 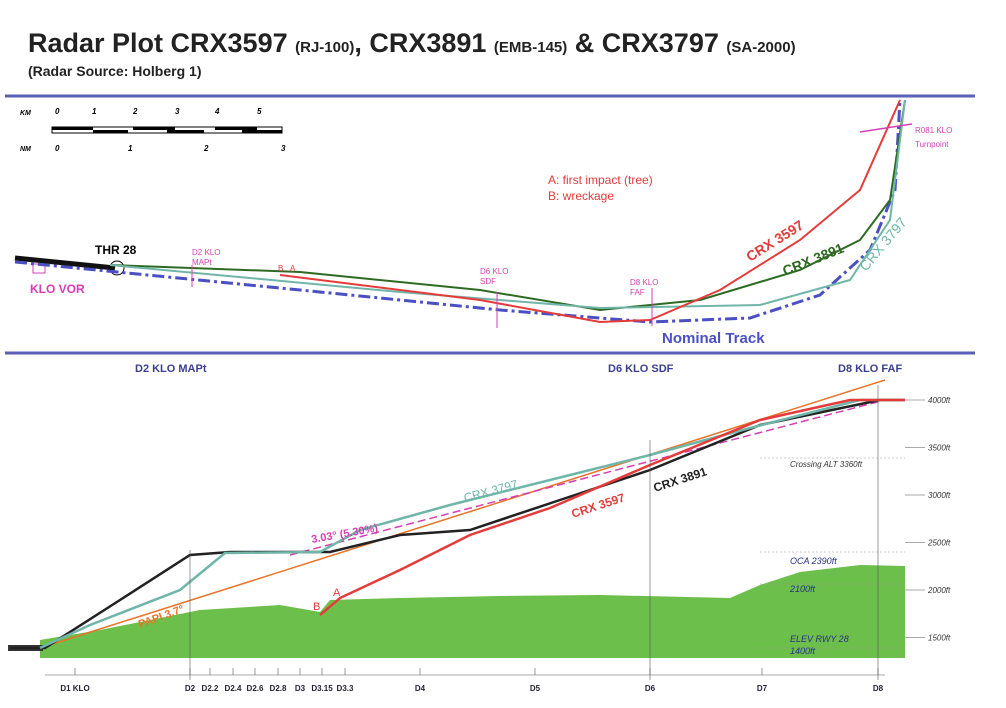 What do you see at coordinates (581, 196) in the screenshot?
I see `legend-note: B: wreckage` at bounding box center [581, 196].